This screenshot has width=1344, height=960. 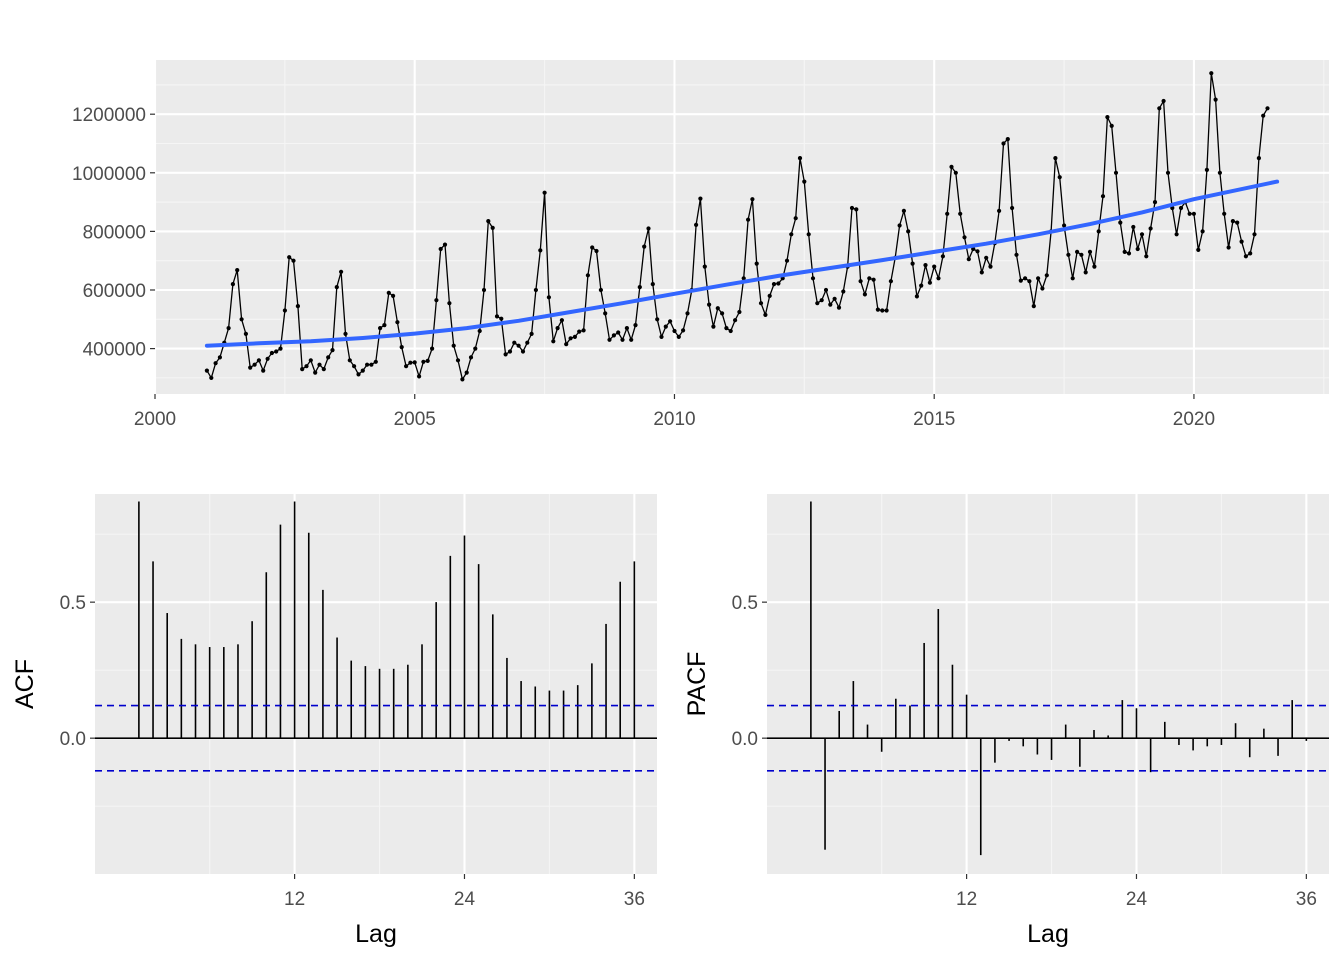 I want to click on y-tick-label: 0.0, so click(x=73, y=739).